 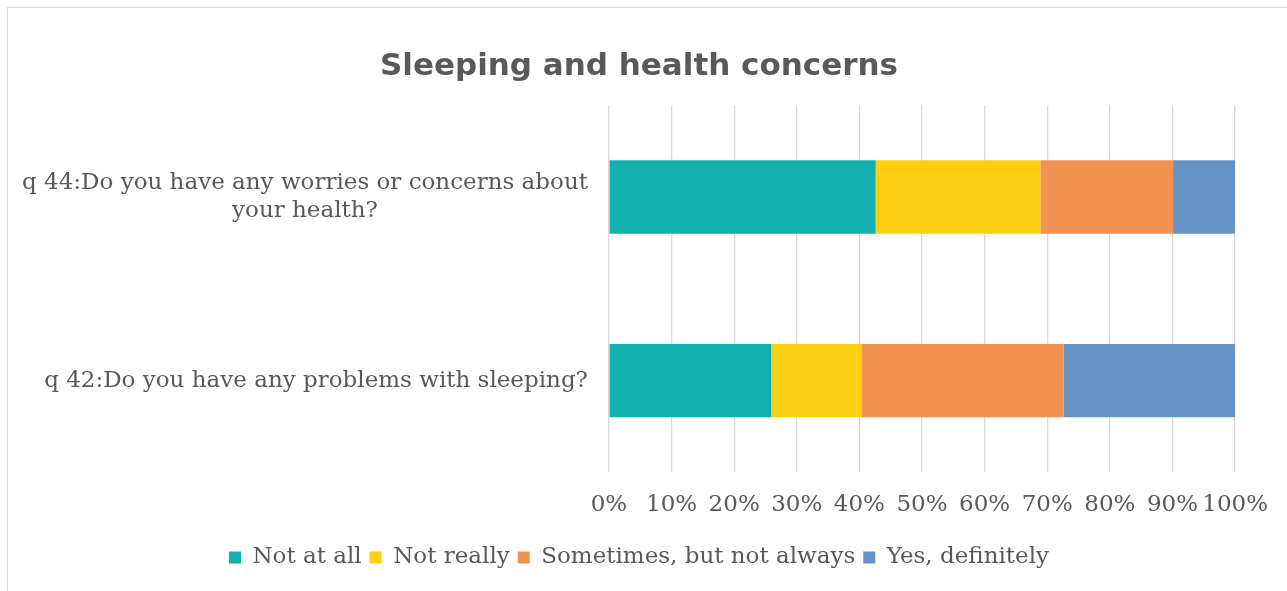 I want to click on x-tick-label: 40%, so click(x=859, y=503).